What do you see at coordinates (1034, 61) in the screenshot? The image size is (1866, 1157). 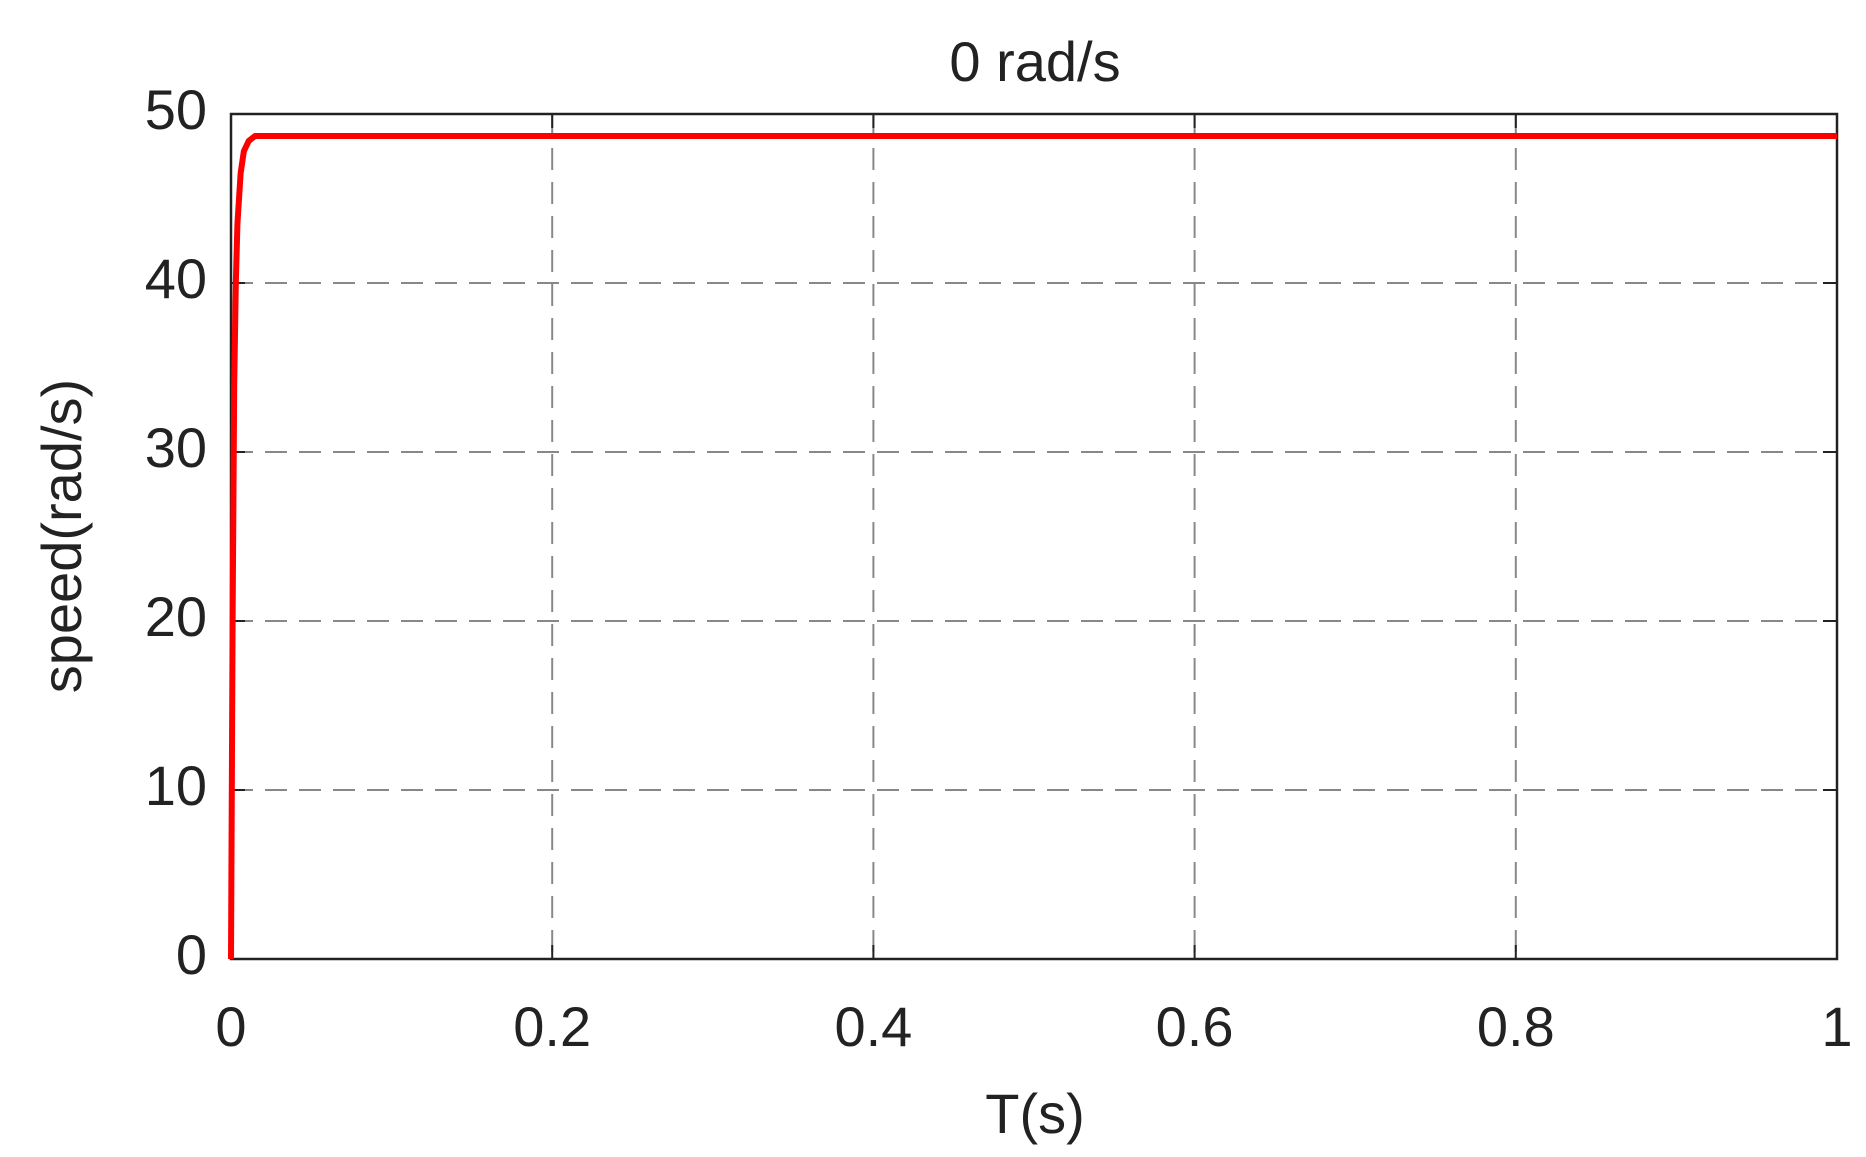 I see `chart-title: 0 rad/s` at bounding box center [1034, 61].